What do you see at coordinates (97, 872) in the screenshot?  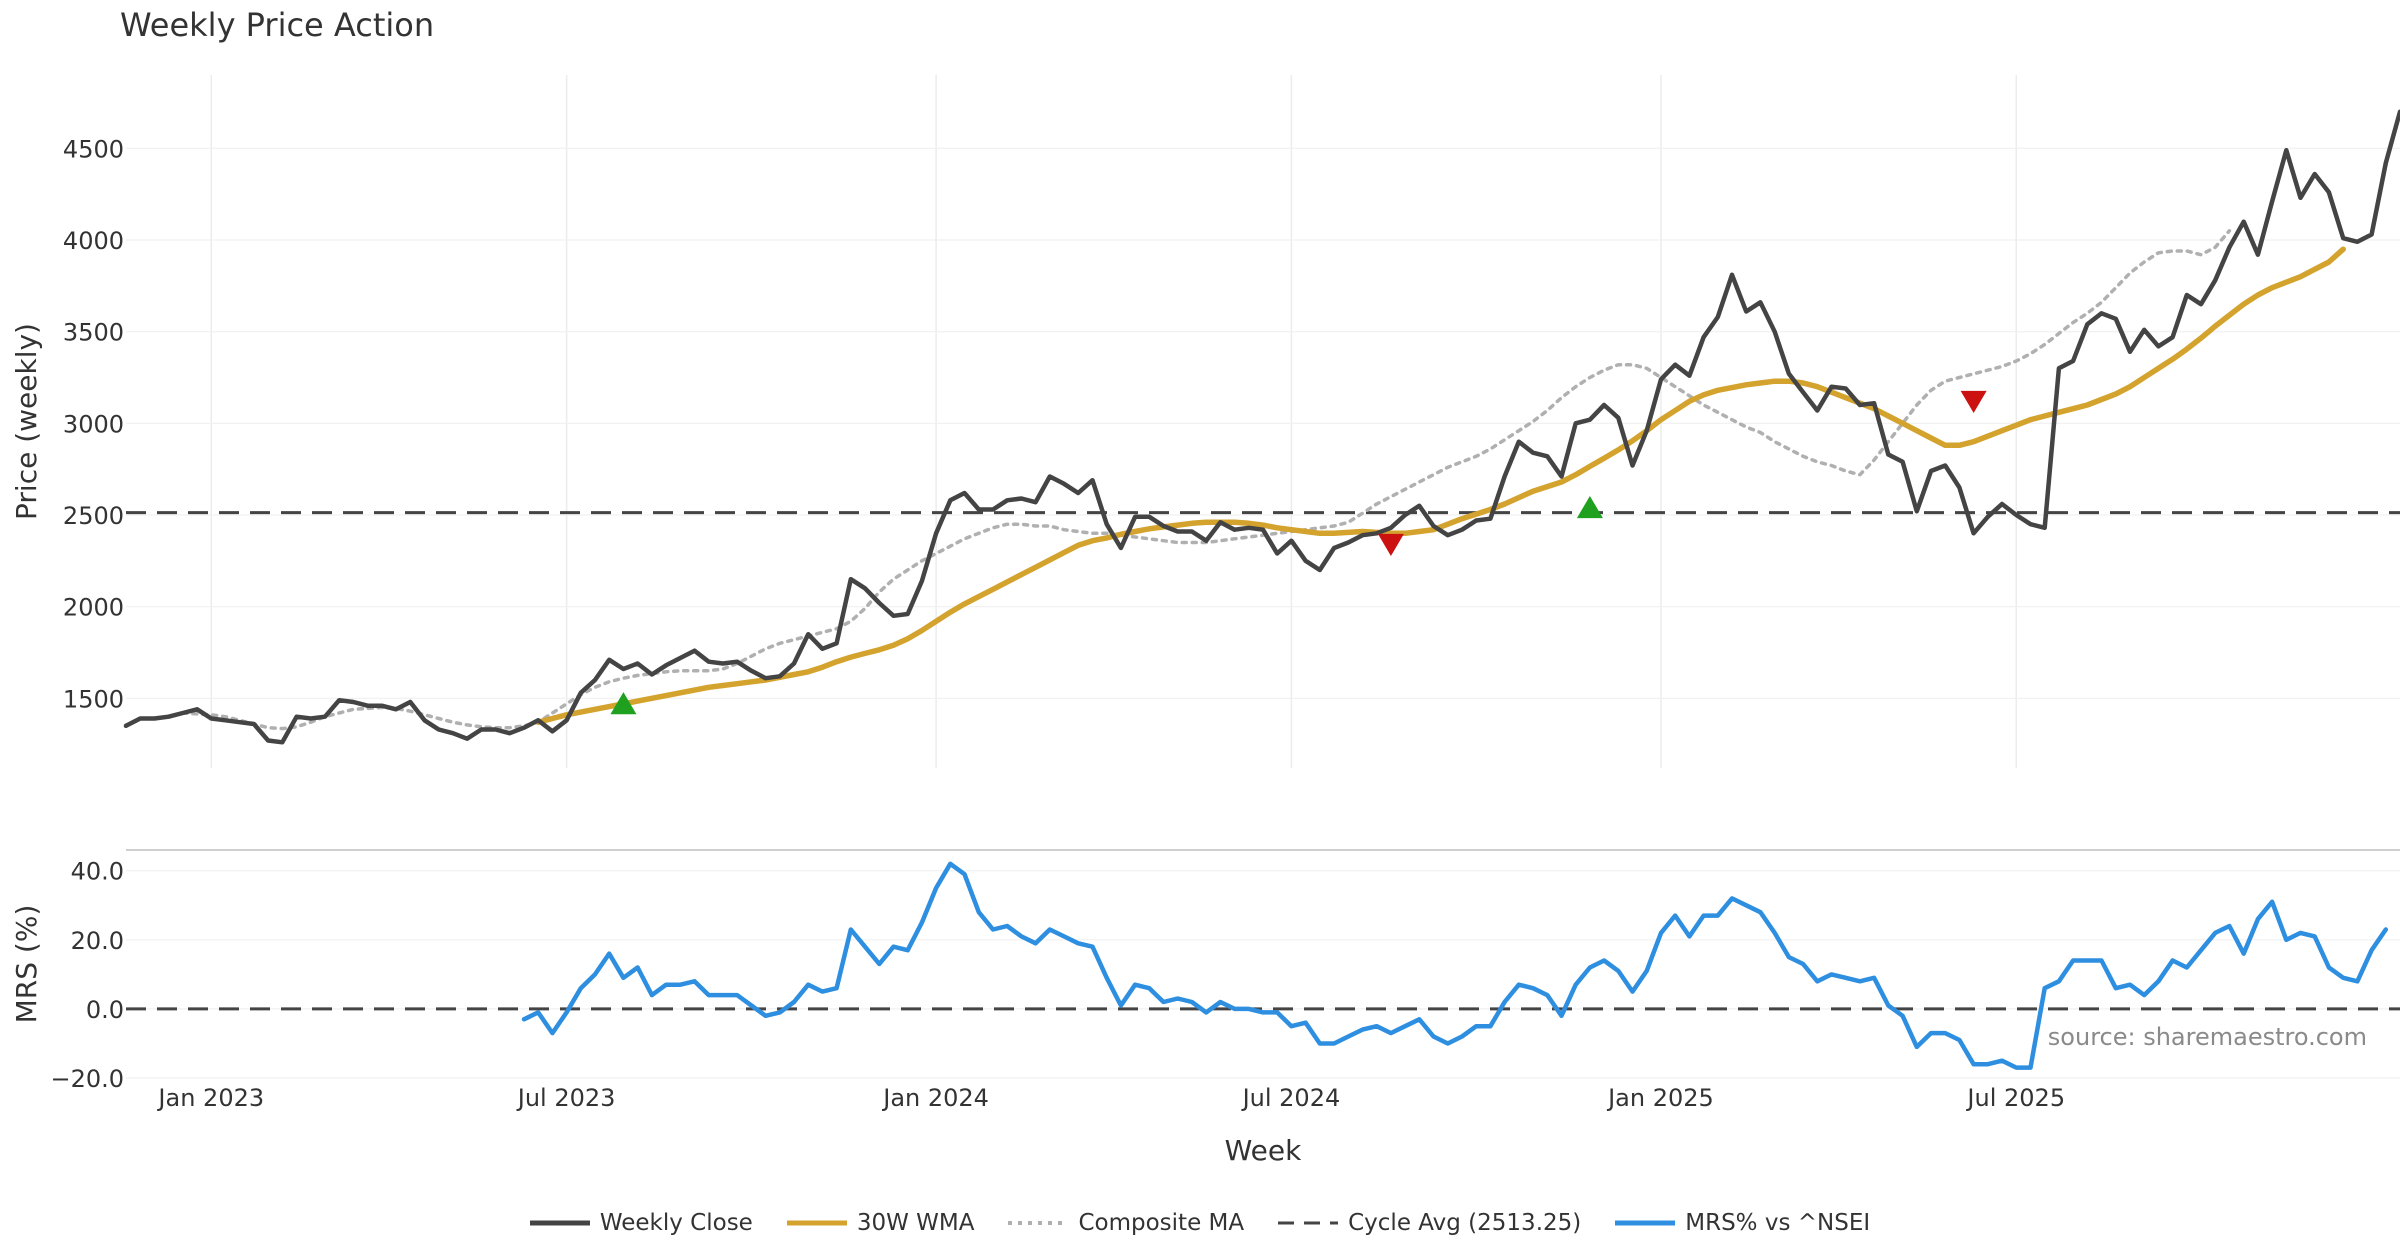 I see `mrs-ytick-label: 40.0` at bounding box center [97, 872].